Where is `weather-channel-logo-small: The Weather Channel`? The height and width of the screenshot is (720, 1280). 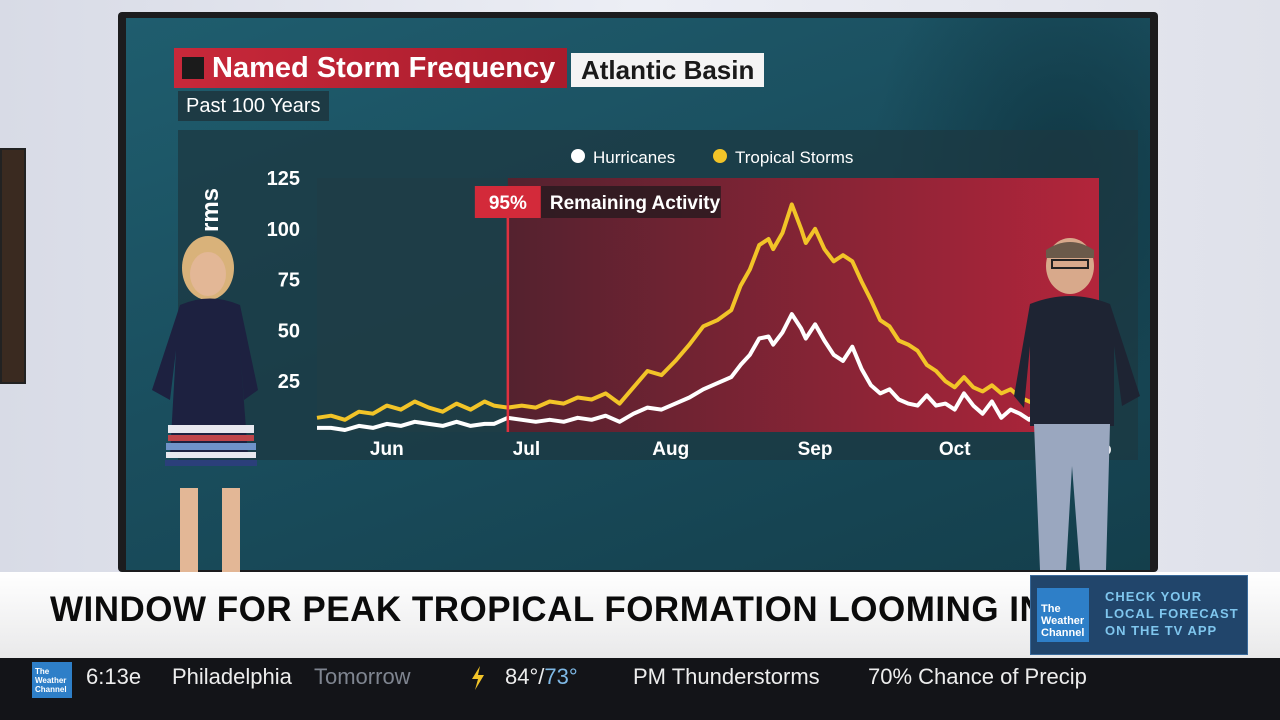
weather-channel-logo-small: The Weather Channel is located at coordinates (52, 680).